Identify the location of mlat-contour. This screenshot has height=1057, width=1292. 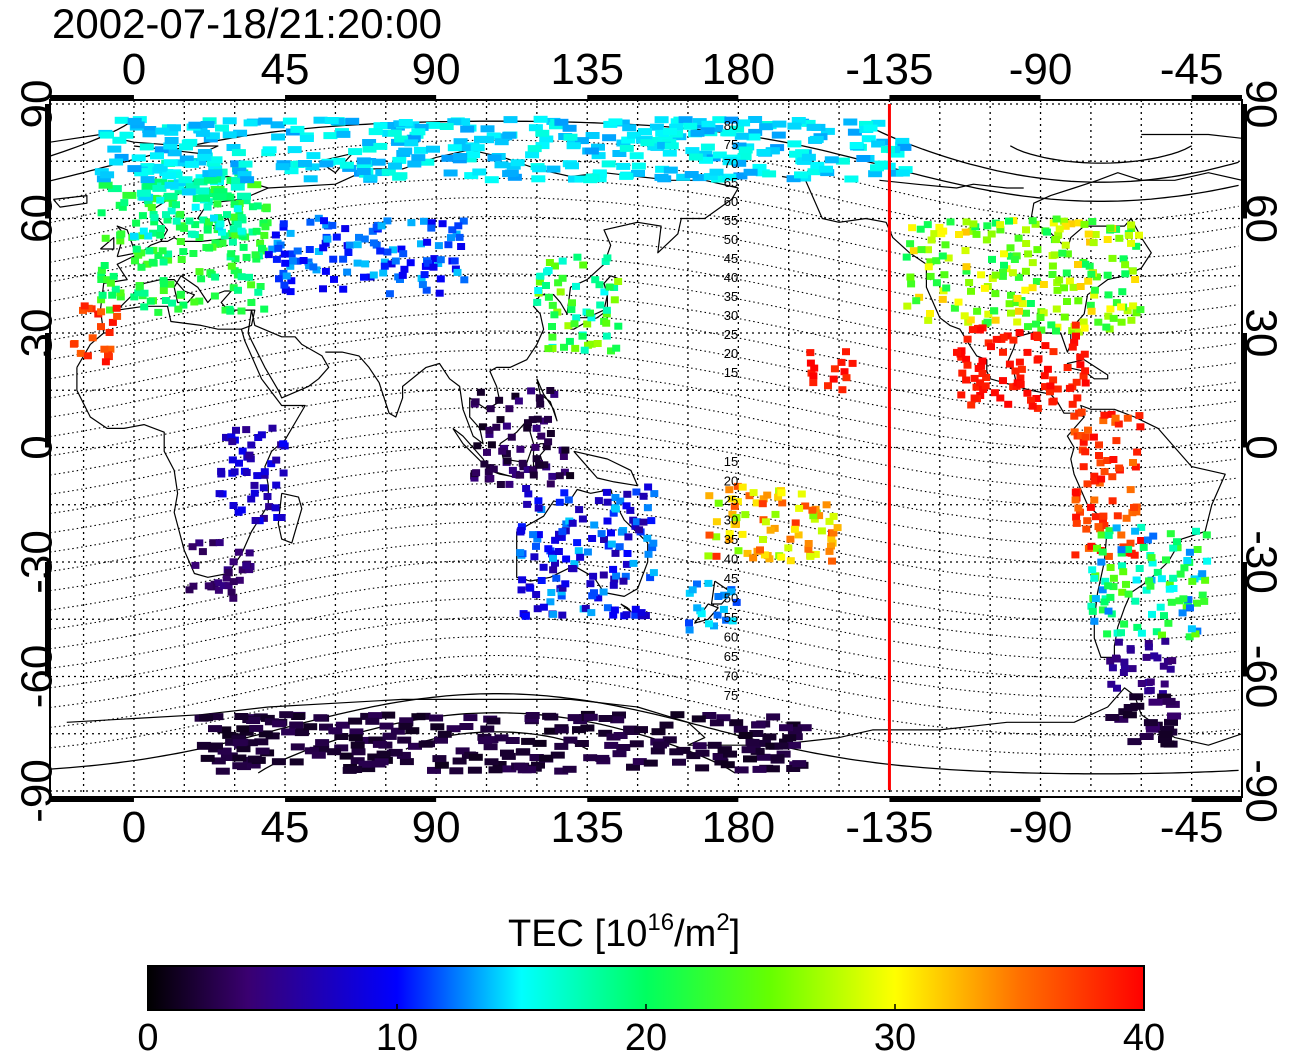
(644, 734).